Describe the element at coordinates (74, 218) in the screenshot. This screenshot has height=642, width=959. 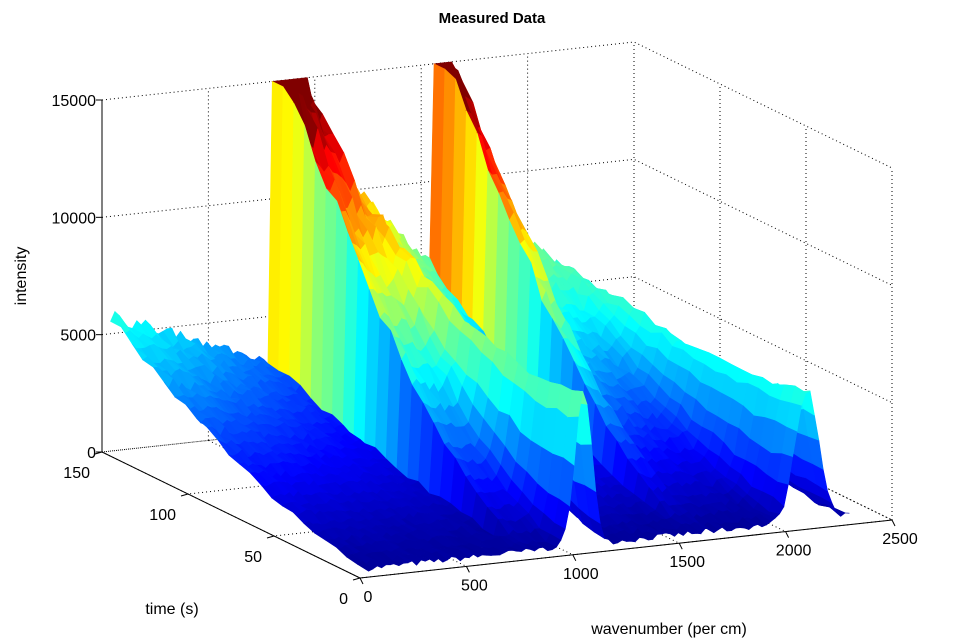
I see `z-tick-label: 10000` at that location.